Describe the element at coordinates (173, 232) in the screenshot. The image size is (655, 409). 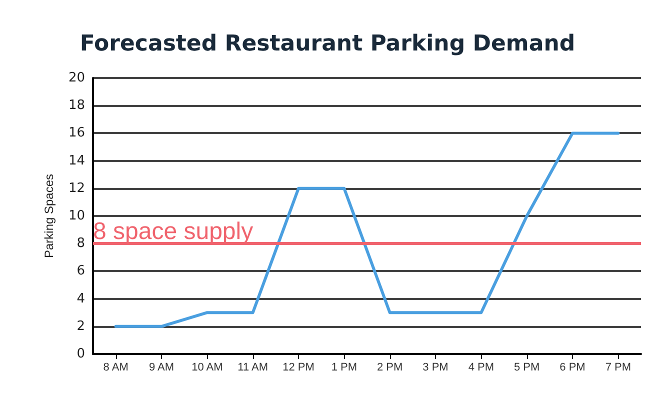
I see `ref-line-label: 8 space supply` at that location.